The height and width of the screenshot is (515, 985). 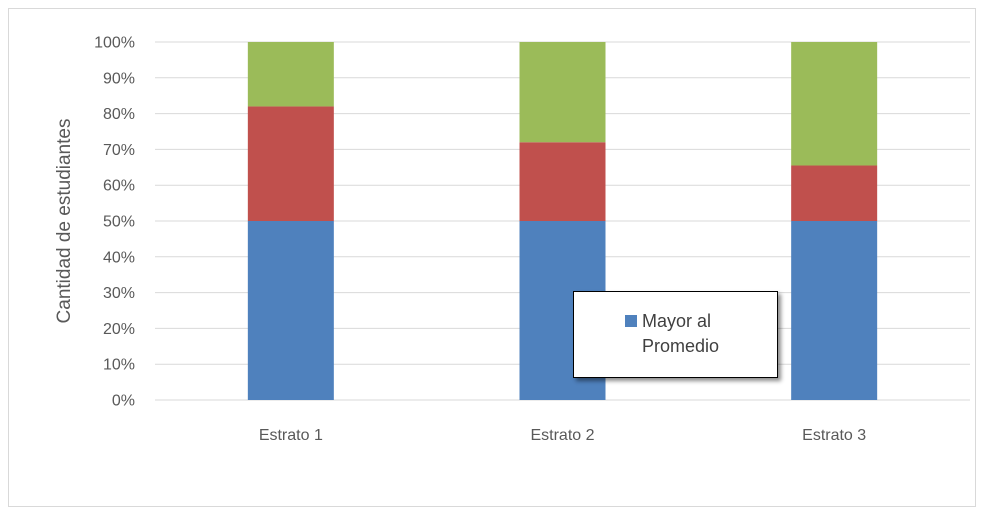 I want to click on y-tick-labels: 0% 10% 20% 30% 40% 50% 60% 70% 80% 90% 100%, so click(x=114, y=222).